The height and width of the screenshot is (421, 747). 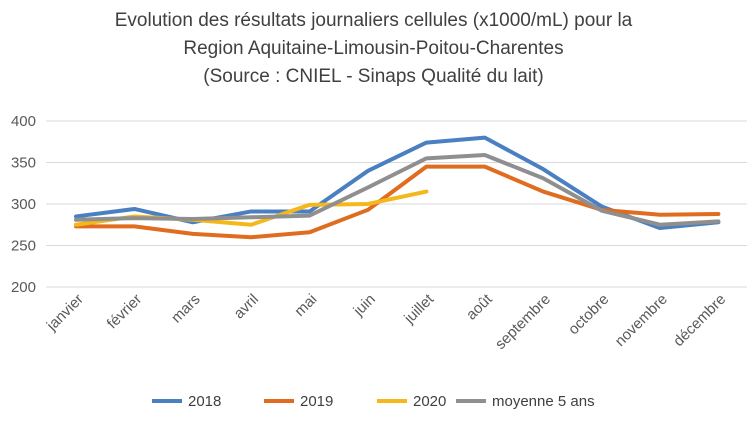 I want to click on y-tick-label: 350, so click(x=23, y=163).